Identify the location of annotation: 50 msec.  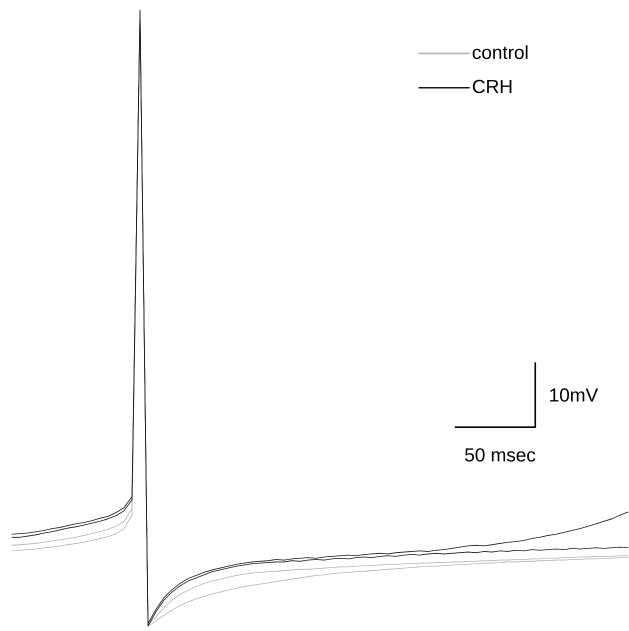
(500, 455).